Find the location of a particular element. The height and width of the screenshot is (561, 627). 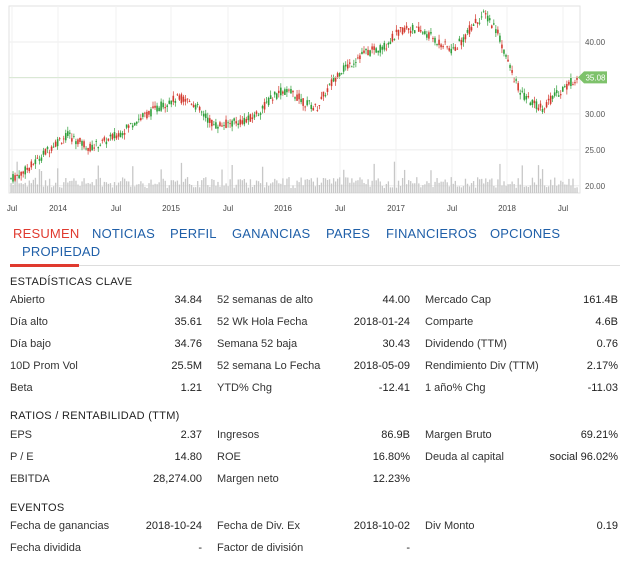

stat-value: 25.5M is located at coordinates (186, 366).